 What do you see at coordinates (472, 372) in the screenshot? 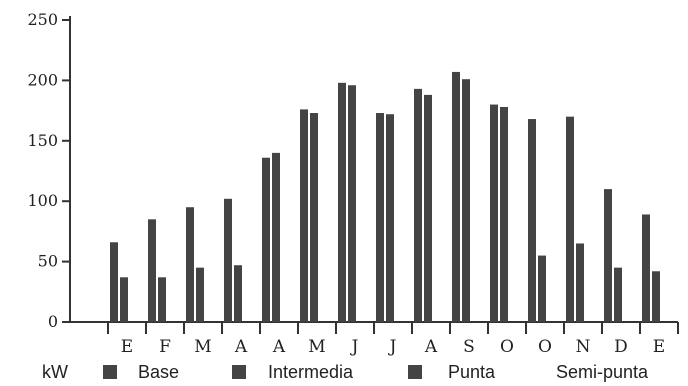
I see `legend-label: Punta` at bounding box center [472, 372].